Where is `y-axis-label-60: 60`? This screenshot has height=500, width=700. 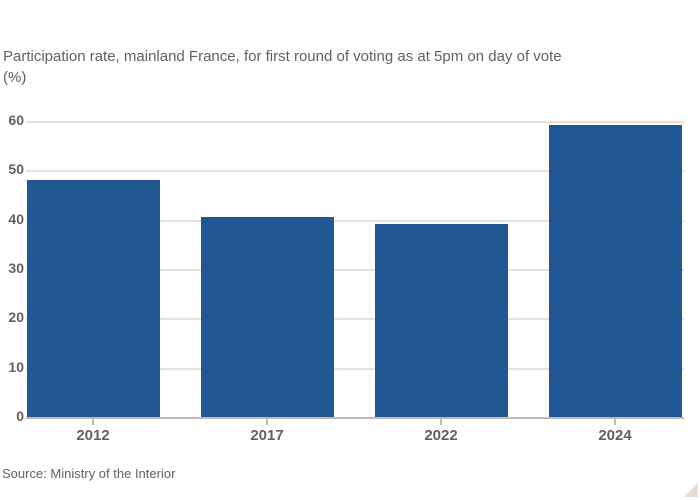
y-axis-label-60: 60 is located at coordinates (16, 120).